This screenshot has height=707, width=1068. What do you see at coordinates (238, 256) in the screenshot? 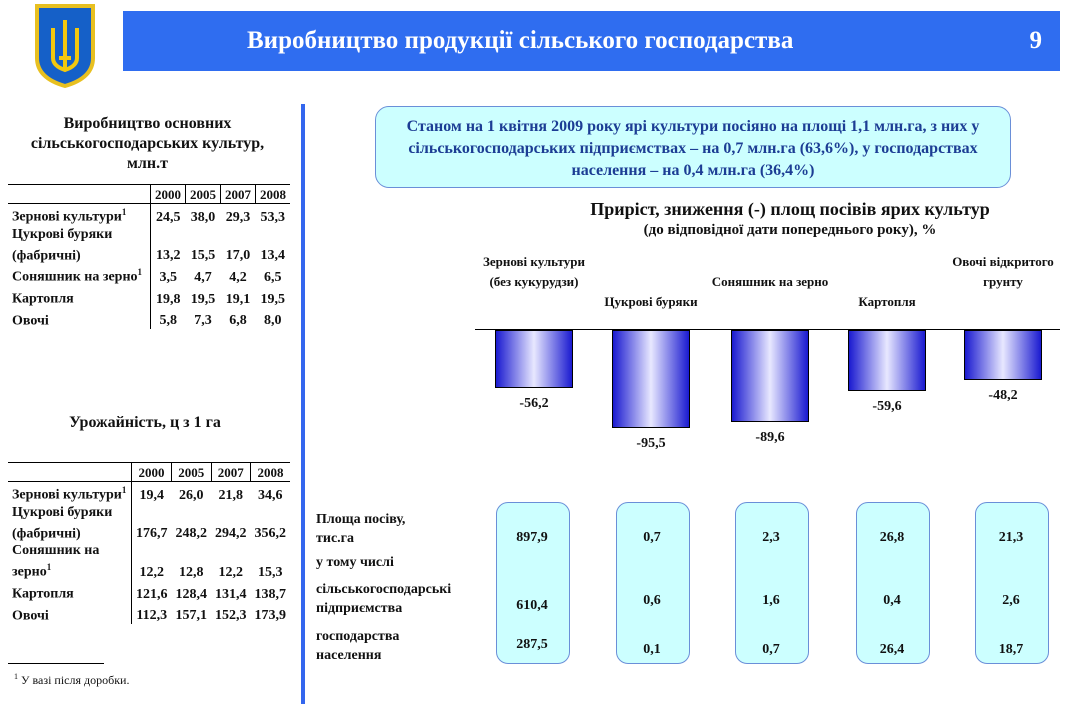
I see `cell-value: 17,0` at bounding box center [238, 256].